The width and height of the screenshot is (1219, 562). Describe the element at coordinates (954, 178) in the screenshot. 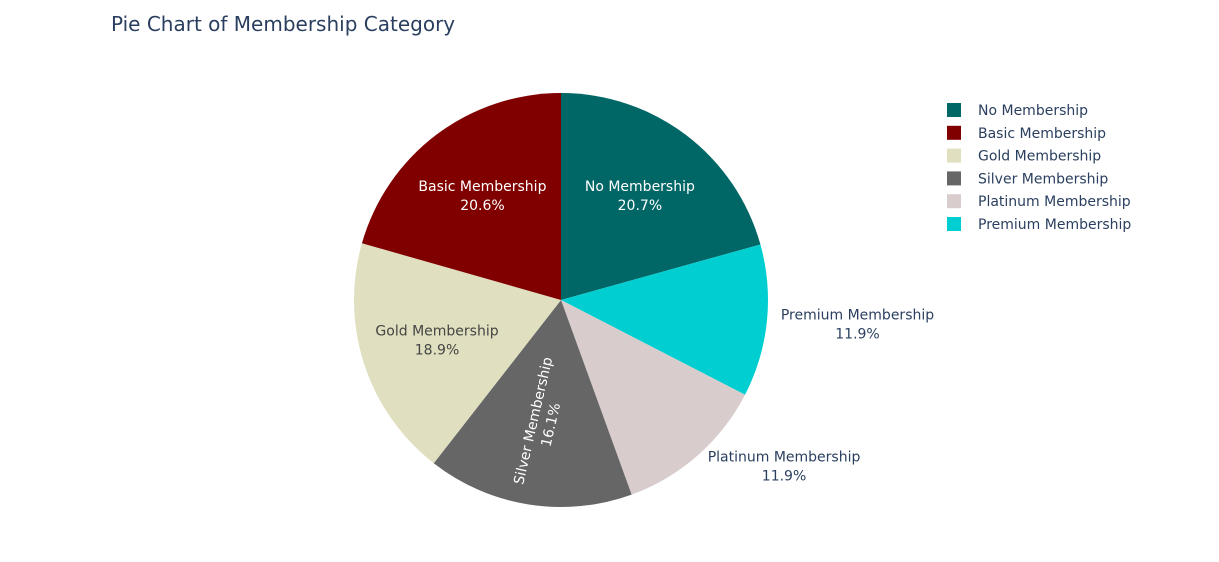

I see `legend-swatch-silver-membership` at that location.